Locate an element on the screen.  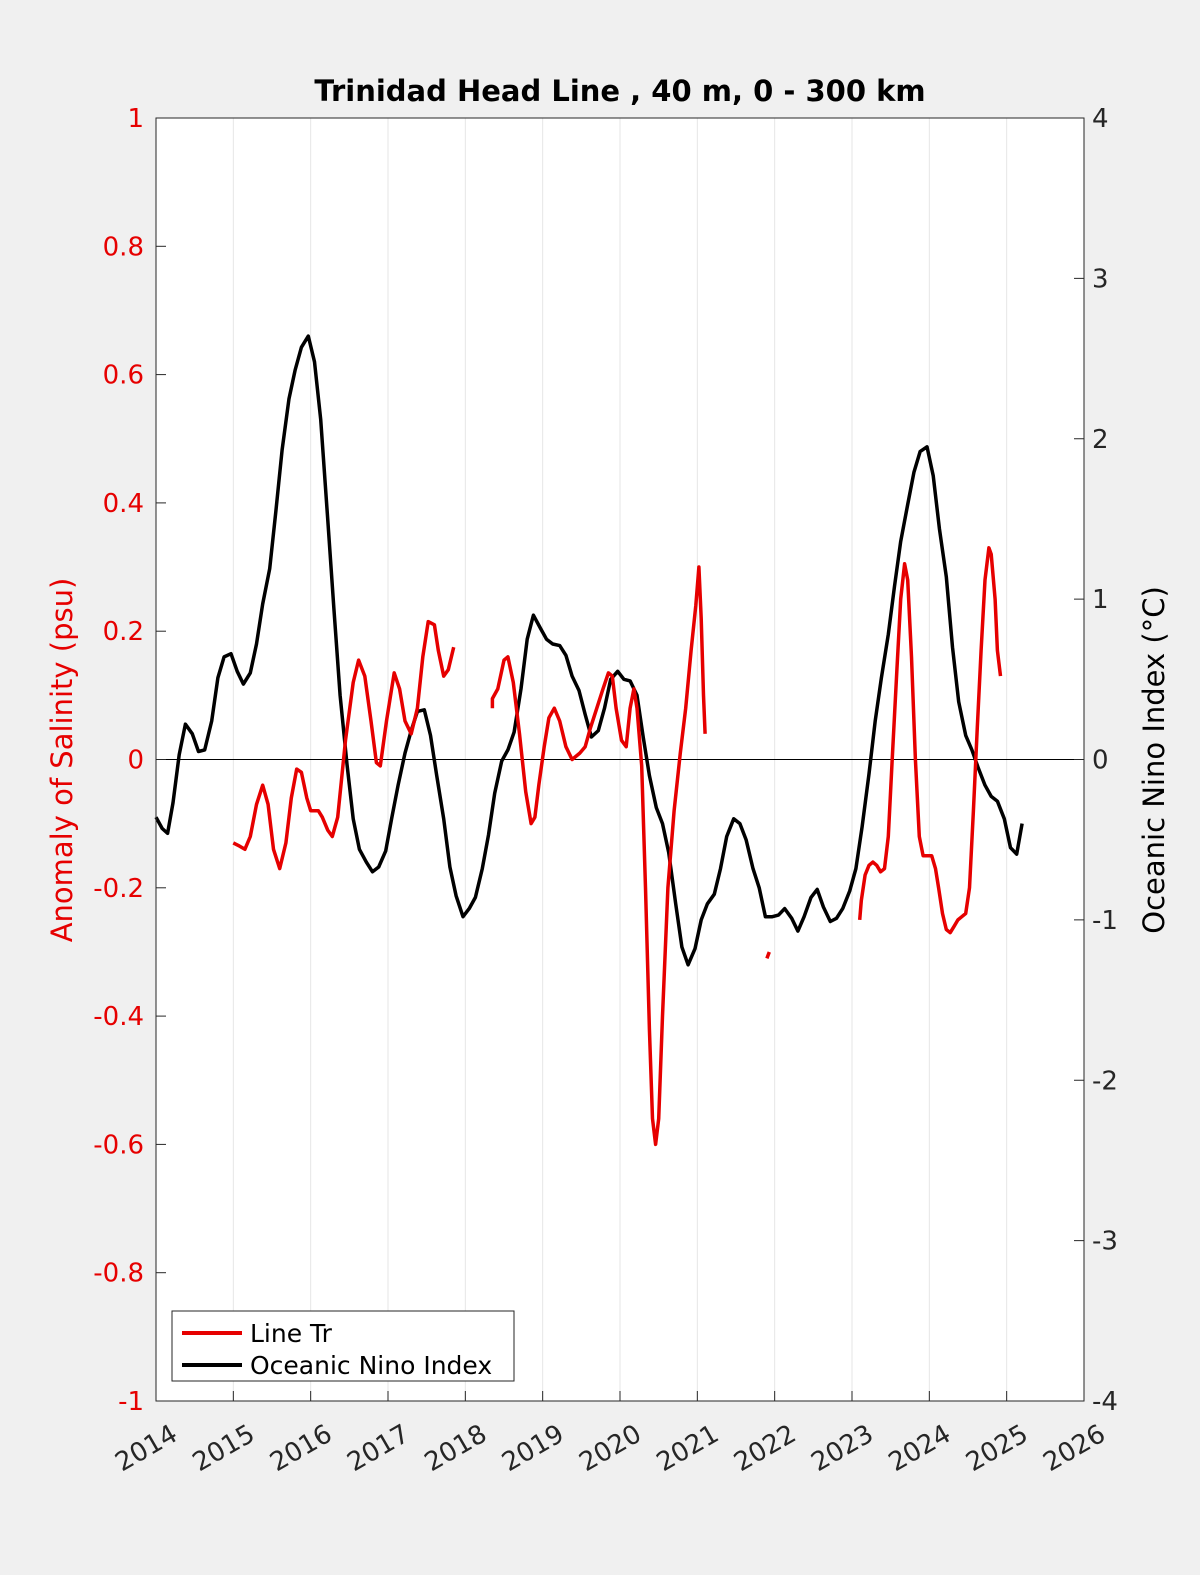
right-tick-label: -2 is located at coordinates (1105, 1081).